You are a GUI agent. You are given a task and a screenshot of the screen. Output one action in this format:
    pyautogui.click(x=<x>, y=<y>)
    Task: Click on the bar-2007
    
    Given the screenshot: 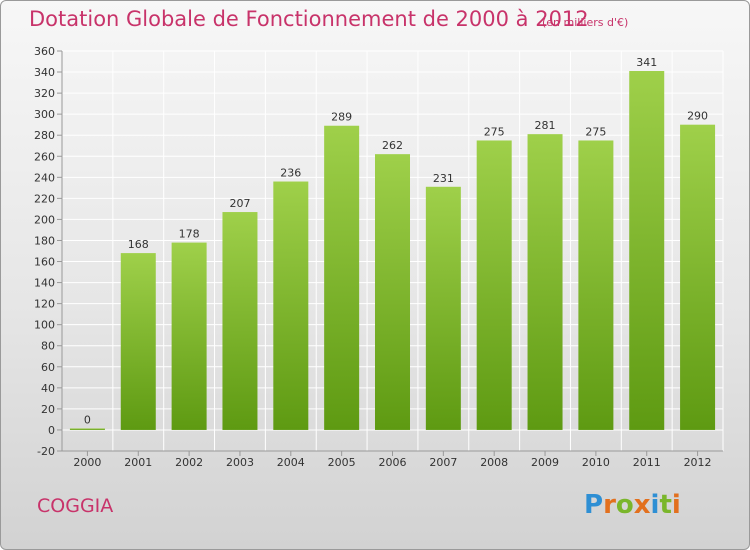 What is the action you would take?
    pyautogui.click(x=443, y=308)
    